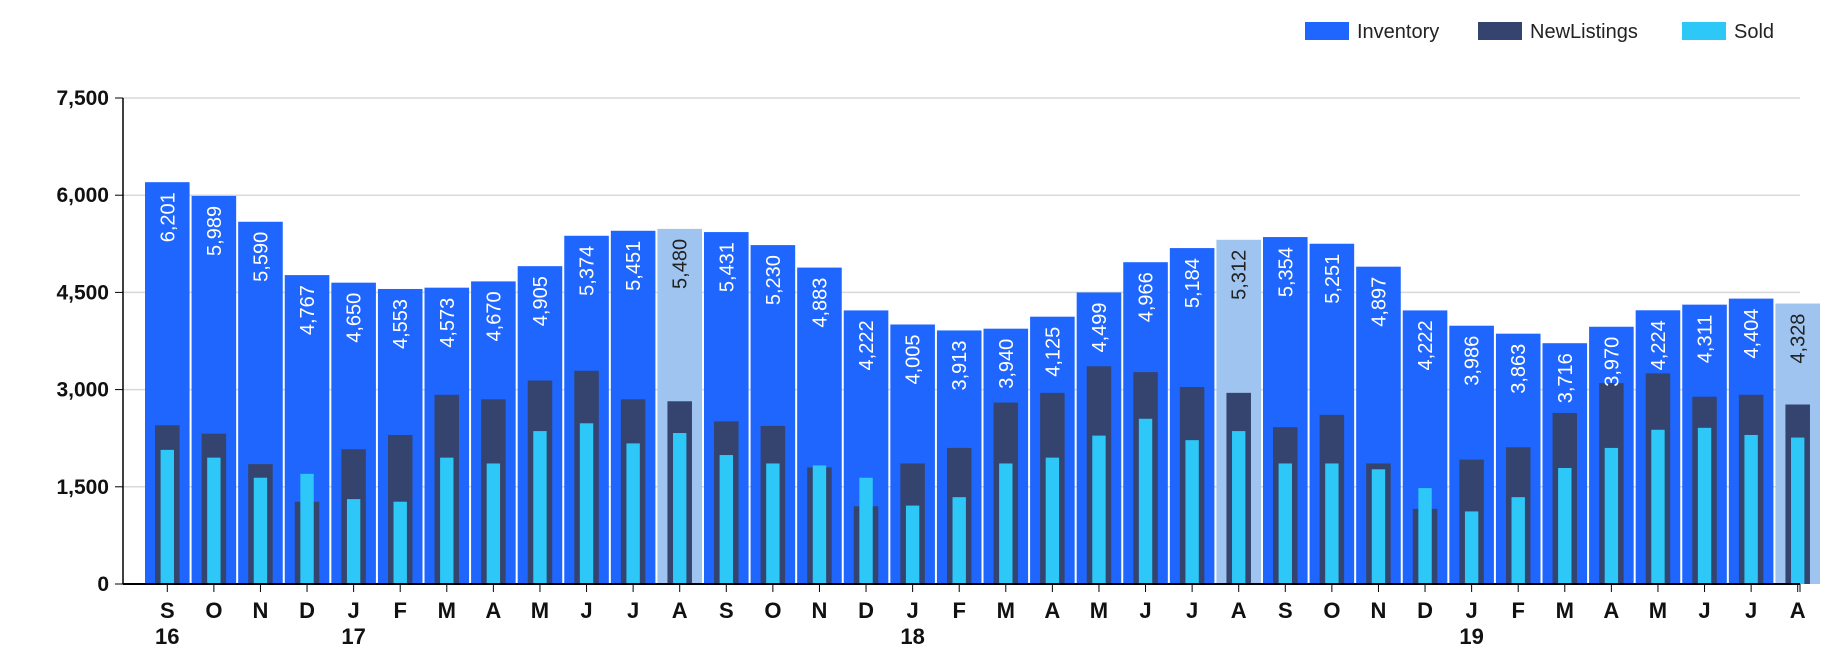 Image resolution: width=1846 pixels, height=661 pixels. What do you see at coordinates (820, 303) in the screenshot?
I see `inventory-data-label: 4,883` at bounding box center [820, 303].